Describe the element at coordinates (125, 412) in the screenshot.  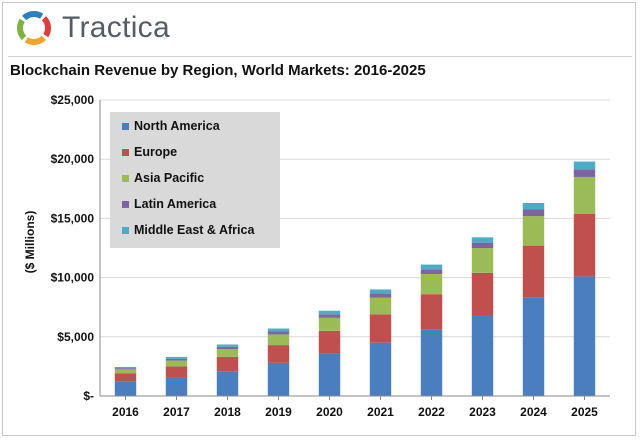
I see `x-tick-label: 2016` at that location.